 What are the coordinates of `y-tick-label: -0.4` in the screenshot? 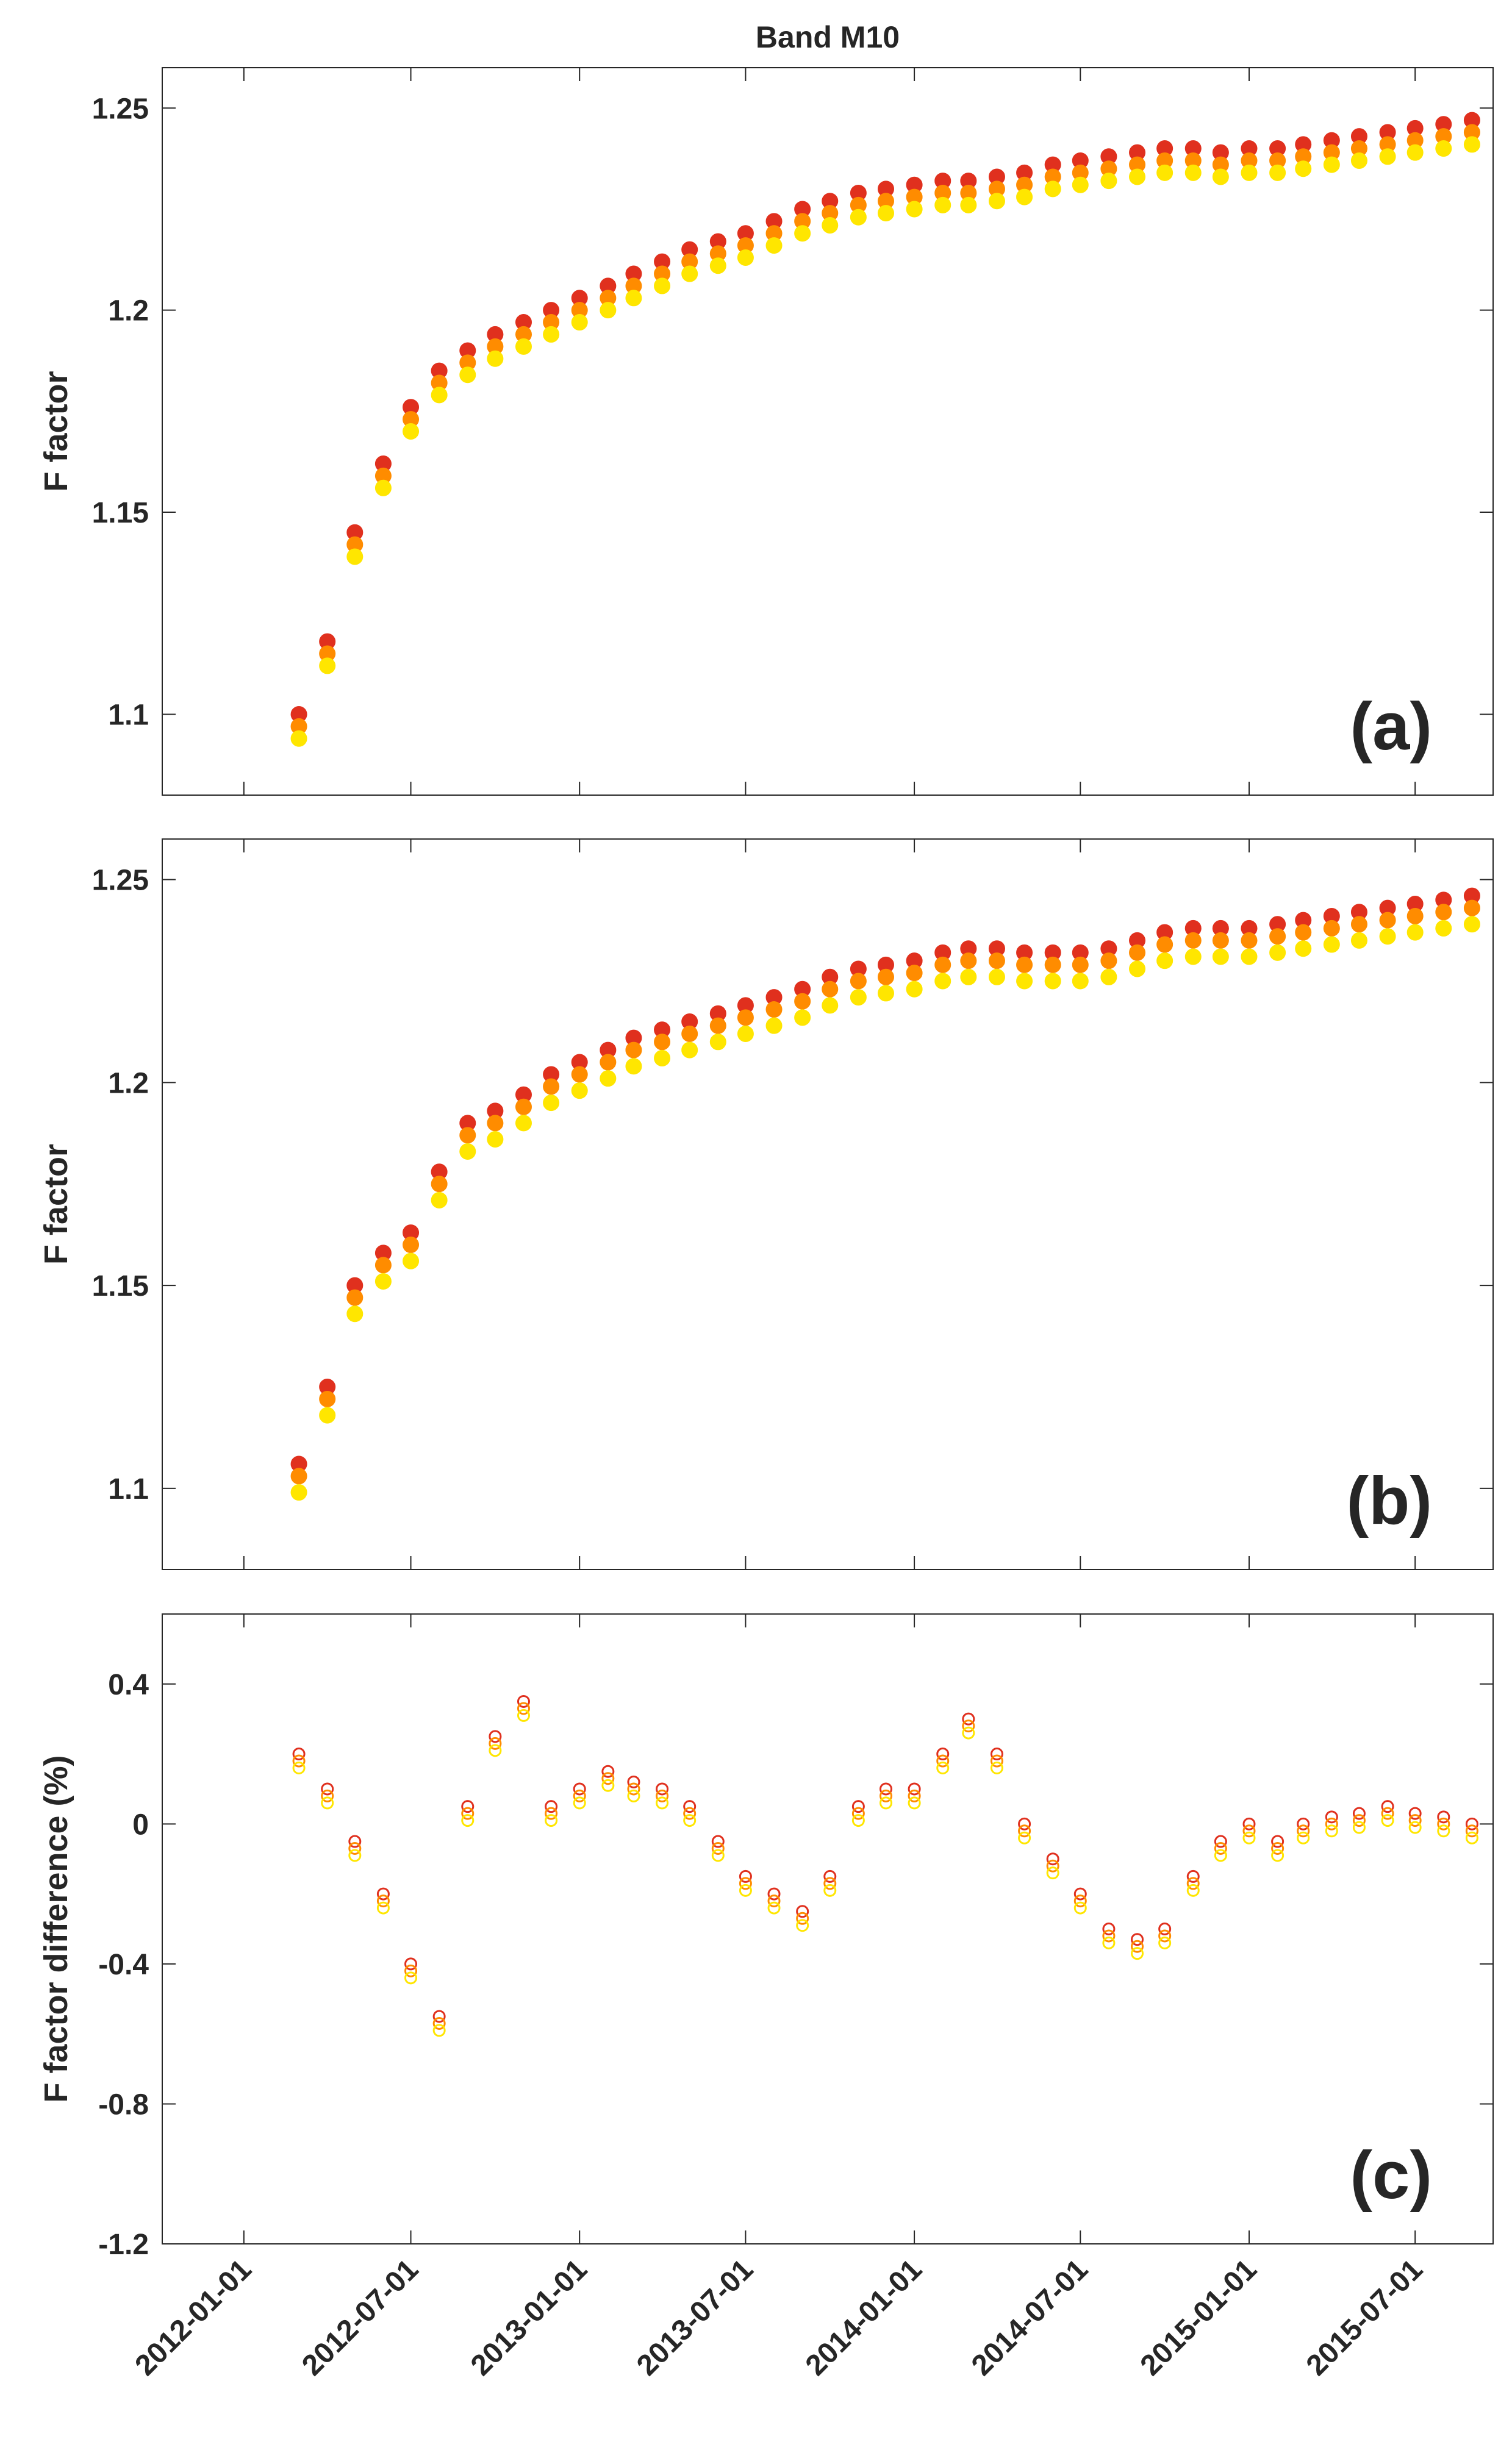 It's located at (123, 1965).